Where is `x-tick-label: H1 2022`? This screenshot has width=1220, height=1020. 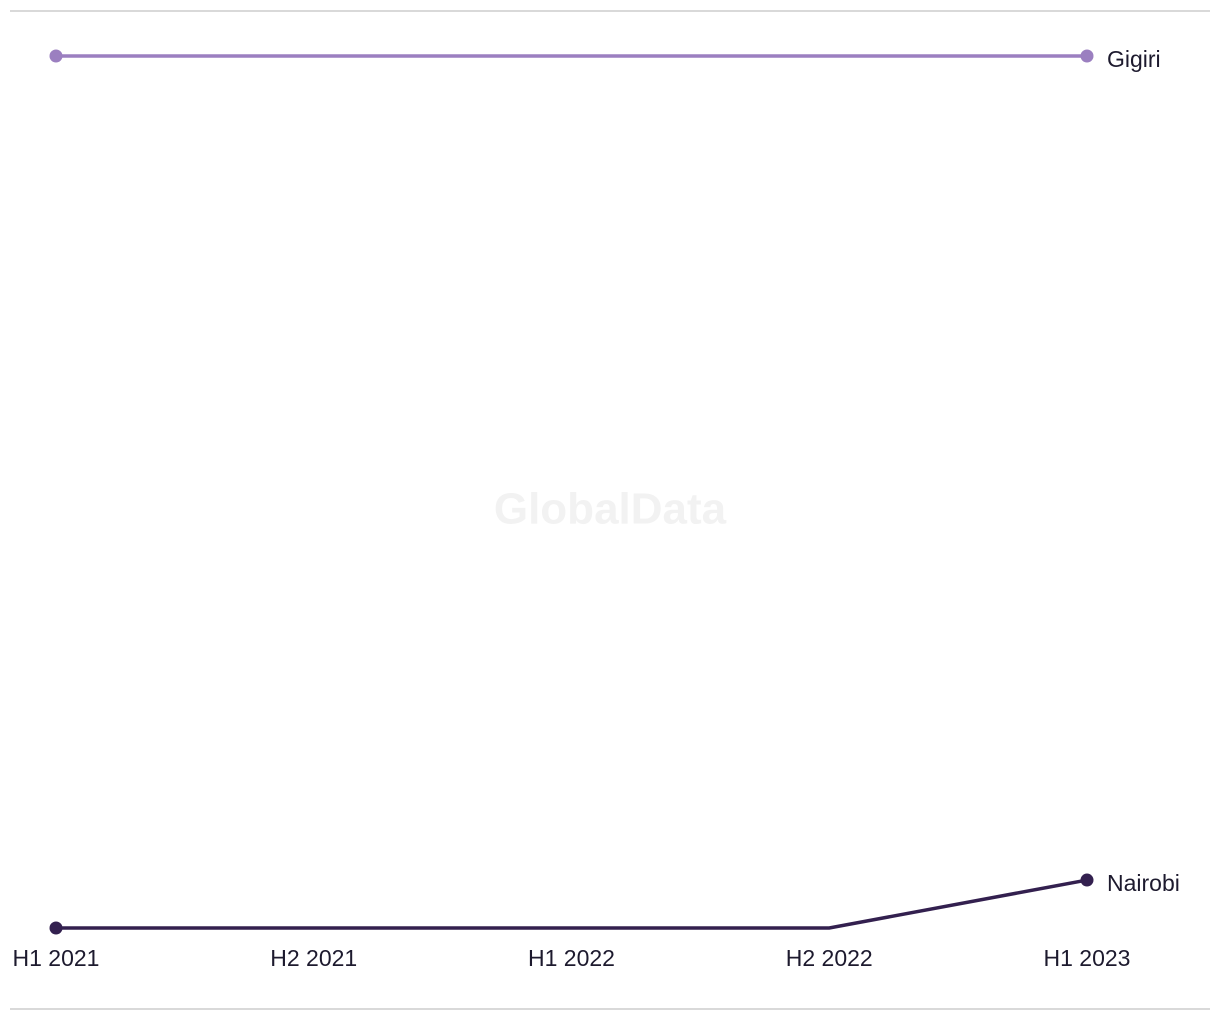 x-tick-label: H1 2022 is located at coordinates (571, 958).